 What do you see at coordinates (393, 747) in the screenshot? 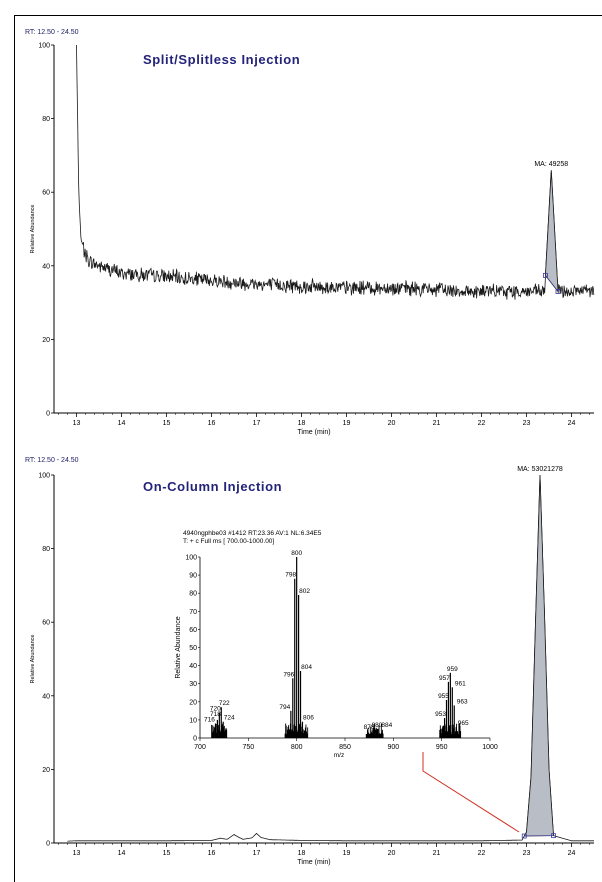
I see `inset-x-tick-label: 900` at bounding box center [393, 747].